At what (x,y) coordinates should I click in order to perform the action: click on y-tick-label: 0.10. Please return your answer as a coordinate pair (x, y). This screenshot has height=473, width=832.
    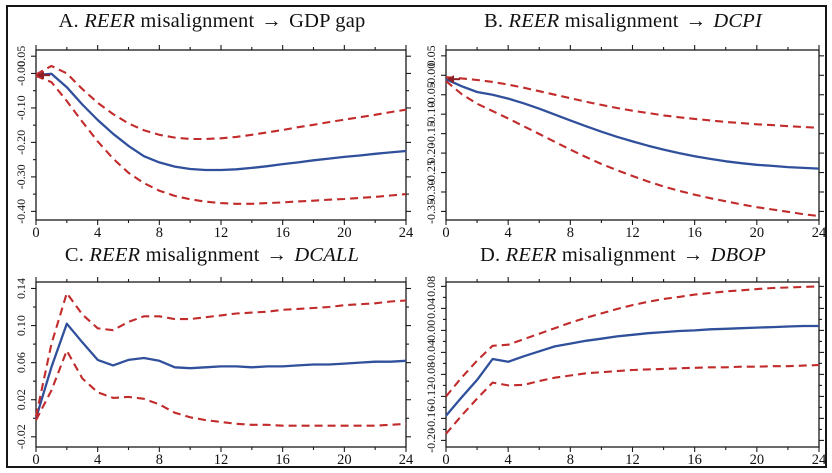
    Looking at the image, I should click on (21, 325).